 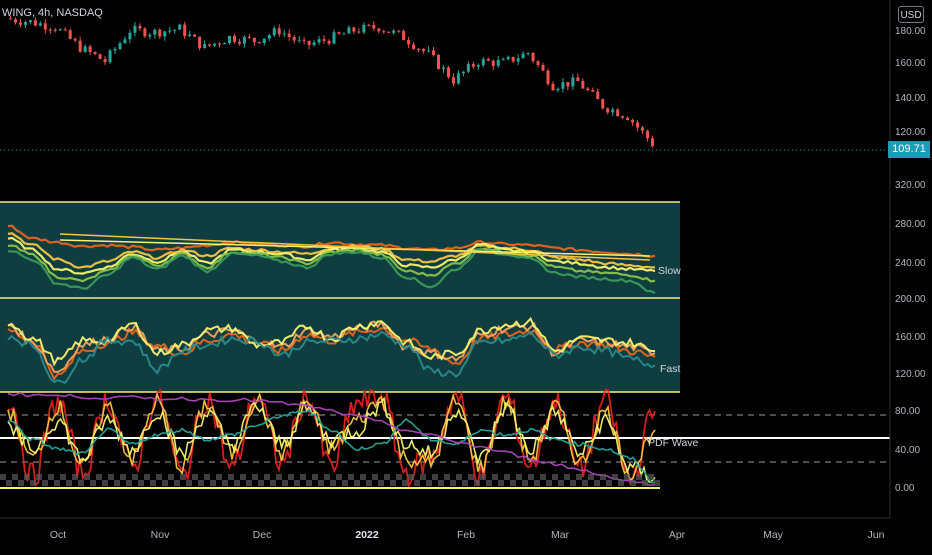 What do you see at coordinates (560, 535) in the screenshot?
I see `time-tick-label: Mar` at bounding box center [560, 535].